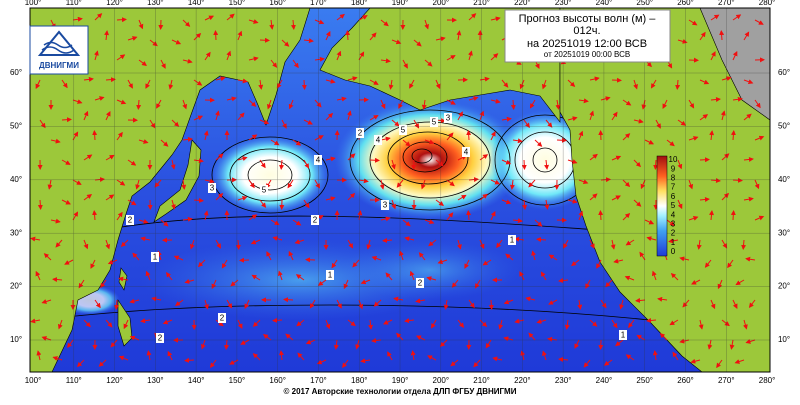  I want to click on latitude-label: 50°, so click(784, 126).